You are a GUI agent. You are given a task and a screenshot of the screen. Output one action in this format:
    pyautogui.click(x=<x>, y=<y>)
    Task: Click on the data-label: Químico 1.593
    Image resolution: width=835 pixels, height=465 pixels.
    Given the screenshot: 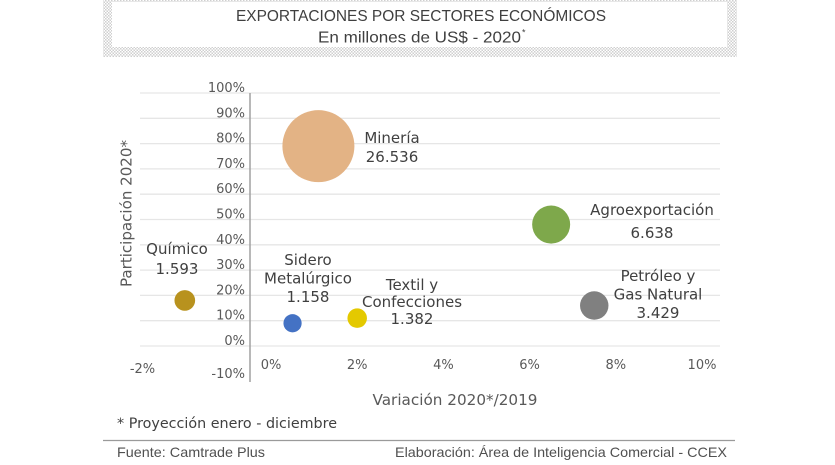 What is the action you would take?
    pyautogui.click(x=177, y=259)
    